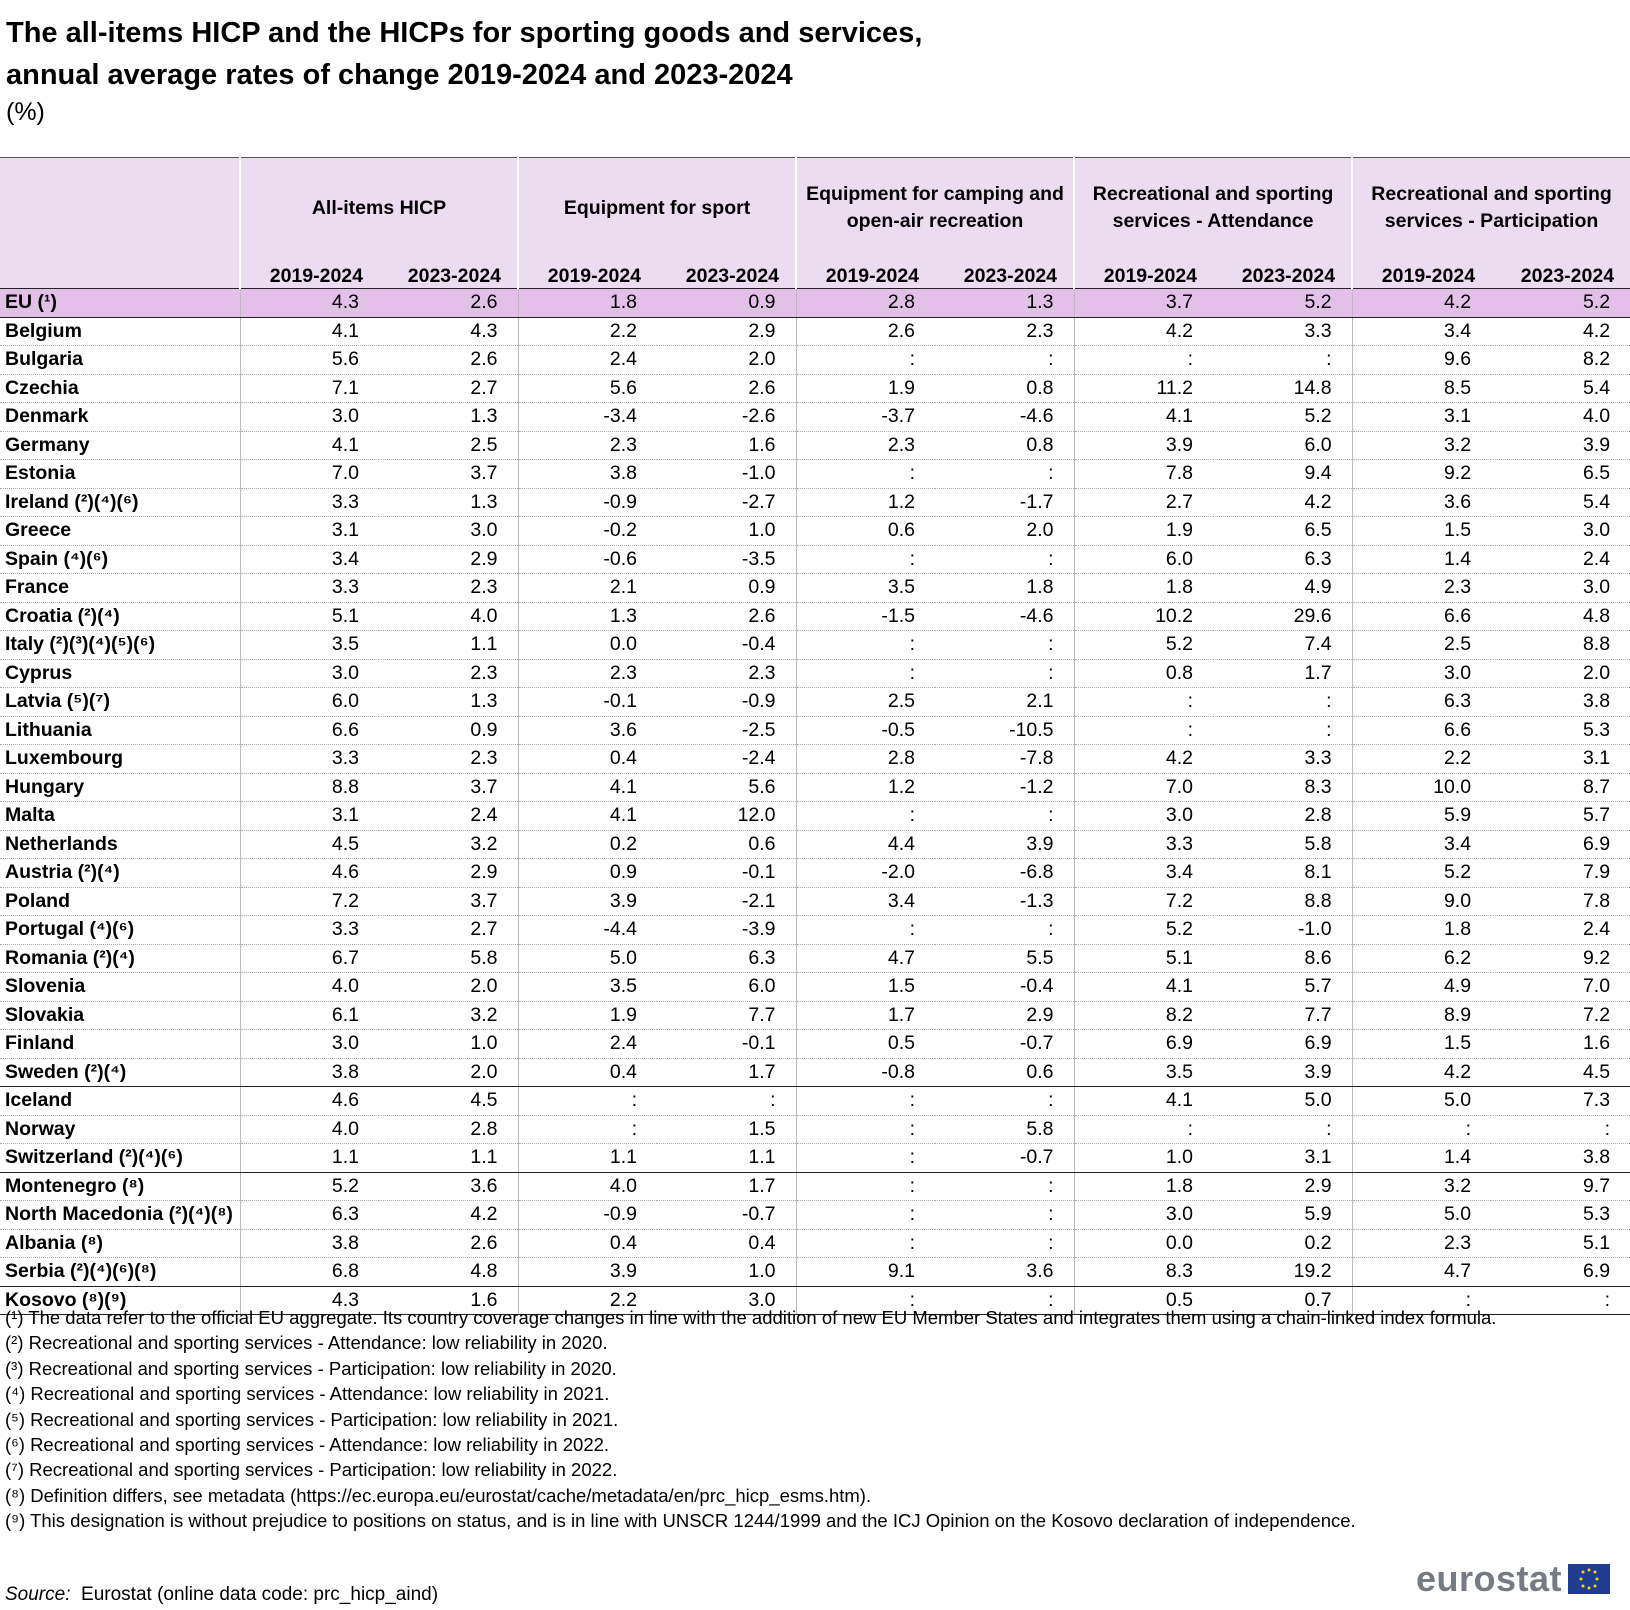 The image size is (1630, 1610). Describe the element at coordinates (449, 958) in the screenshot. I see `cell-value: 5.8` at that location.